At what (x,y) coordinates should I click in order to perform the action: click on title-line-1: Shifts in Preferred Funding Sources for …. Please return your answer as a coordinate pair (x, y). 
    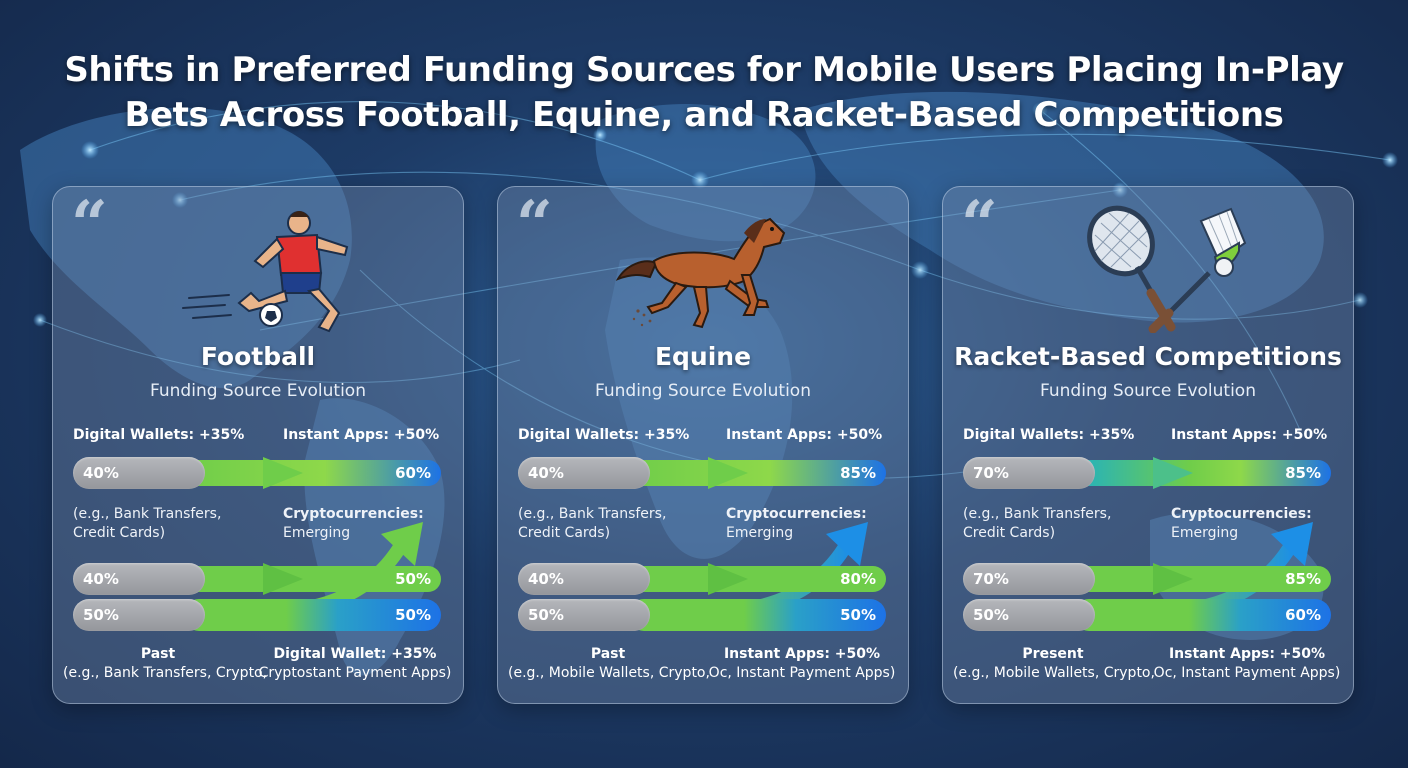
    Looking at the image, I should click on (704, 70).